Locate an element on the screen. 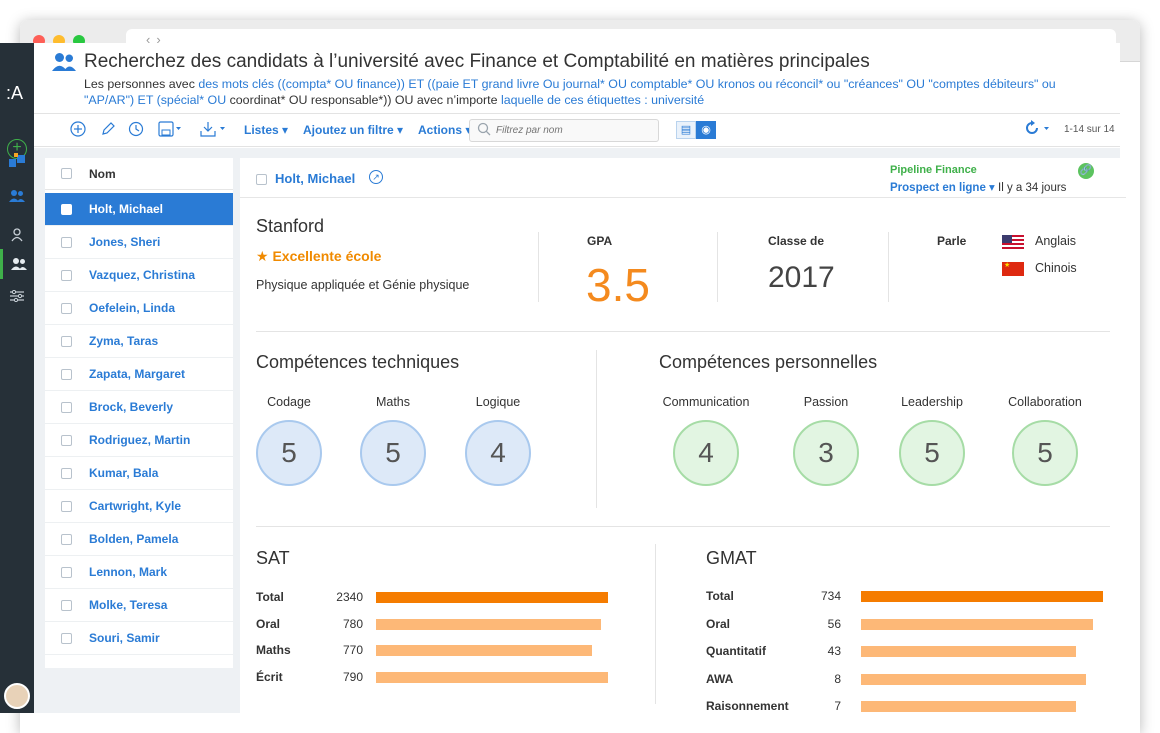  candidate-list-name: Brock, Beverly is located at coordinates (131, 407).